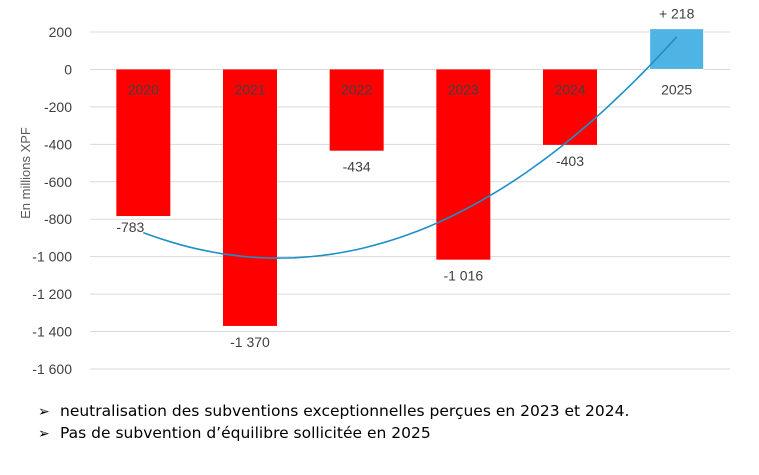 This screenshot has width=759, height=475. I want to click on bar-2022, so click(356, 110).